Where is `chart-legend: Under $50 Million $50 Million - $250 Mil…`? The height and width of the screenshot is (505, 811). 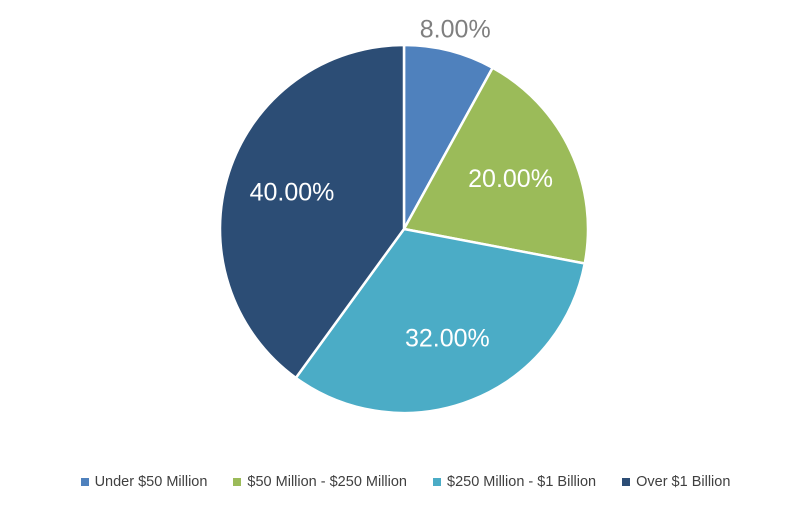 chart-legend: Under $50 Million $50 Million - $250 Mil… is located at coordinates (405, 482).